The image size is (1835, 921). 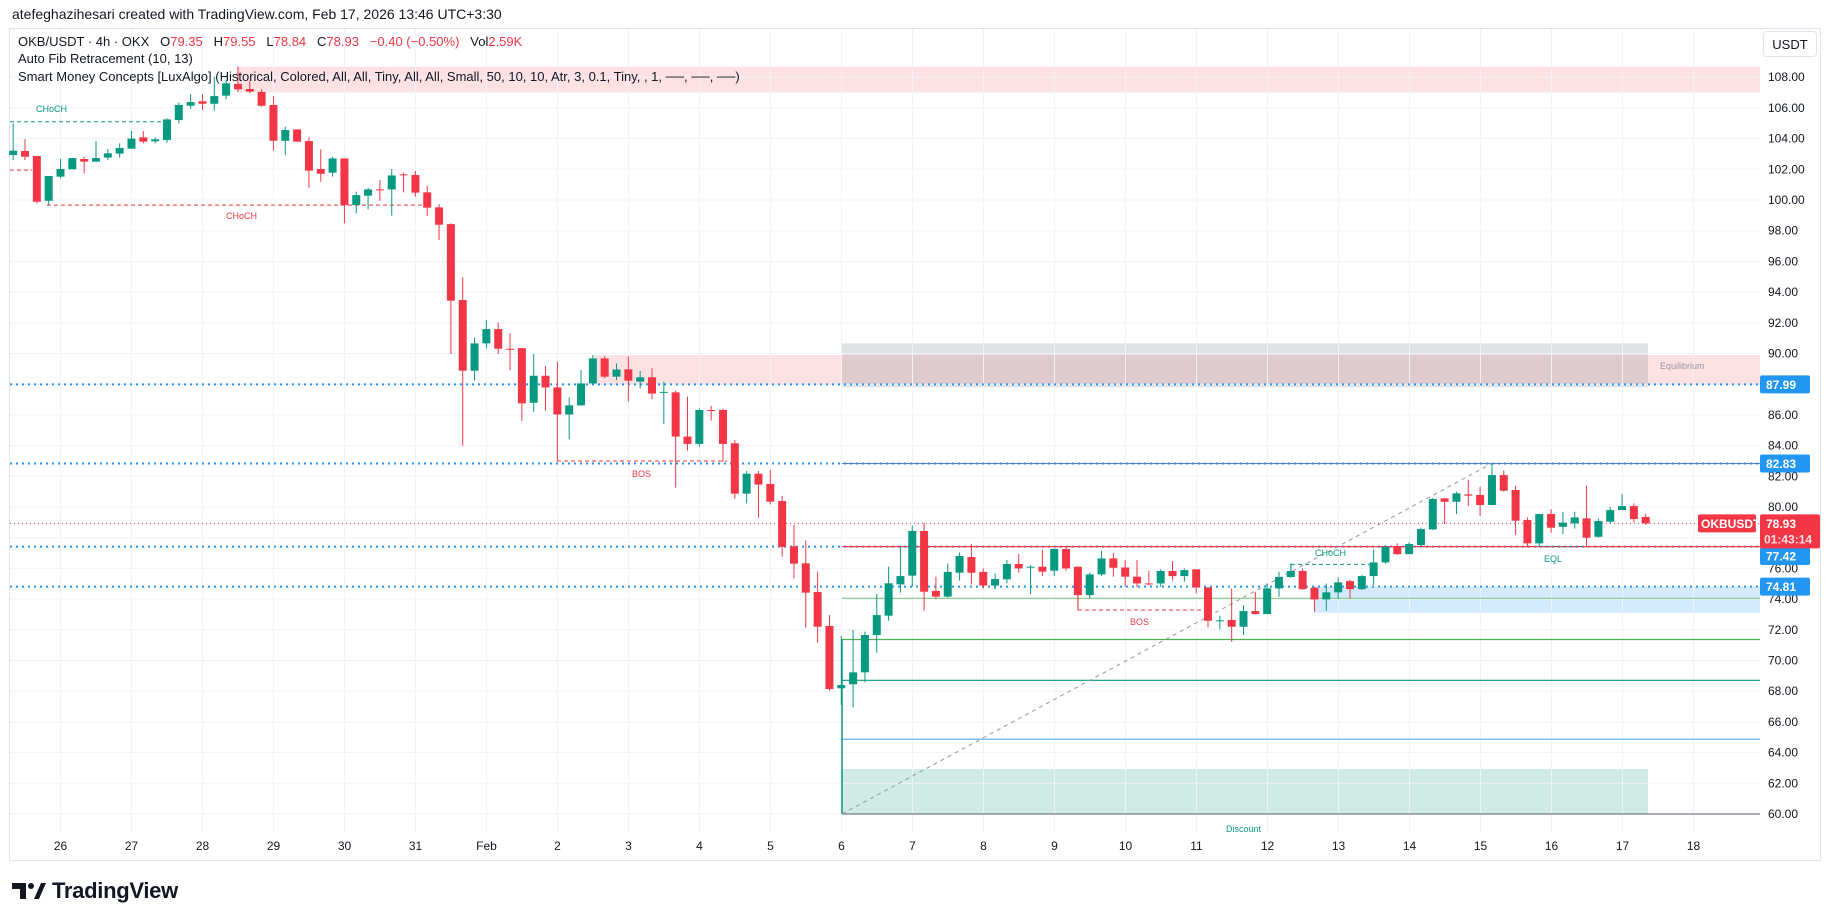 I want to click on price-badge-label: 82.83, so click(x=1781, y=464).